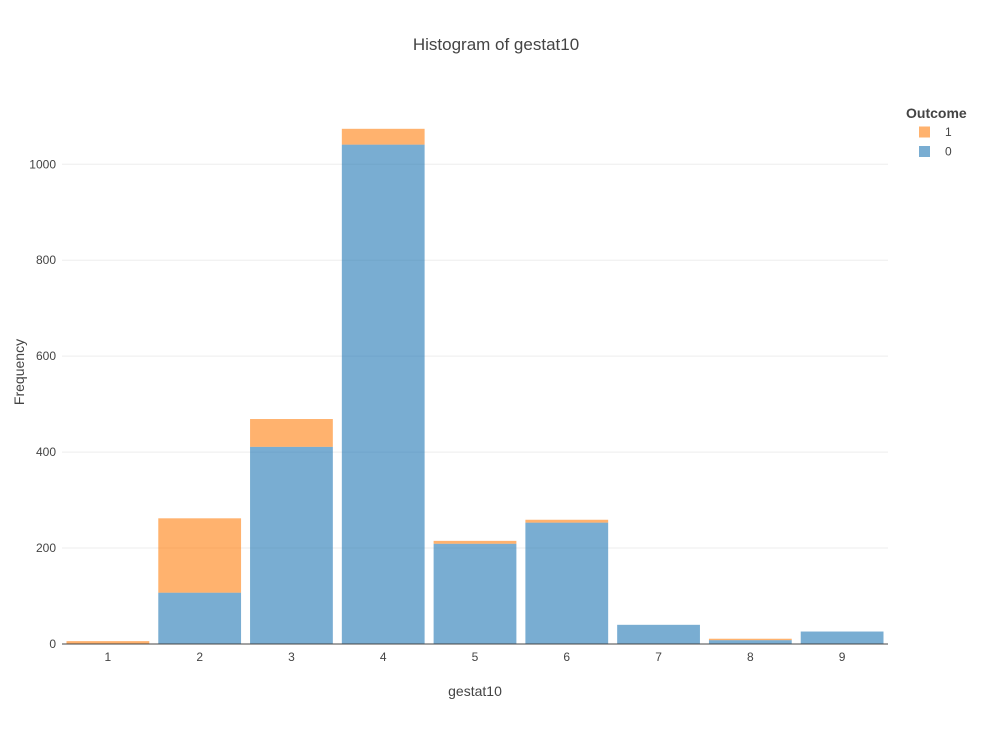 This screenshot has height=744, width=992. Describe the element at coordinates (291, 657) in the screenshot. I see `x-tick-label: 3` at that location.